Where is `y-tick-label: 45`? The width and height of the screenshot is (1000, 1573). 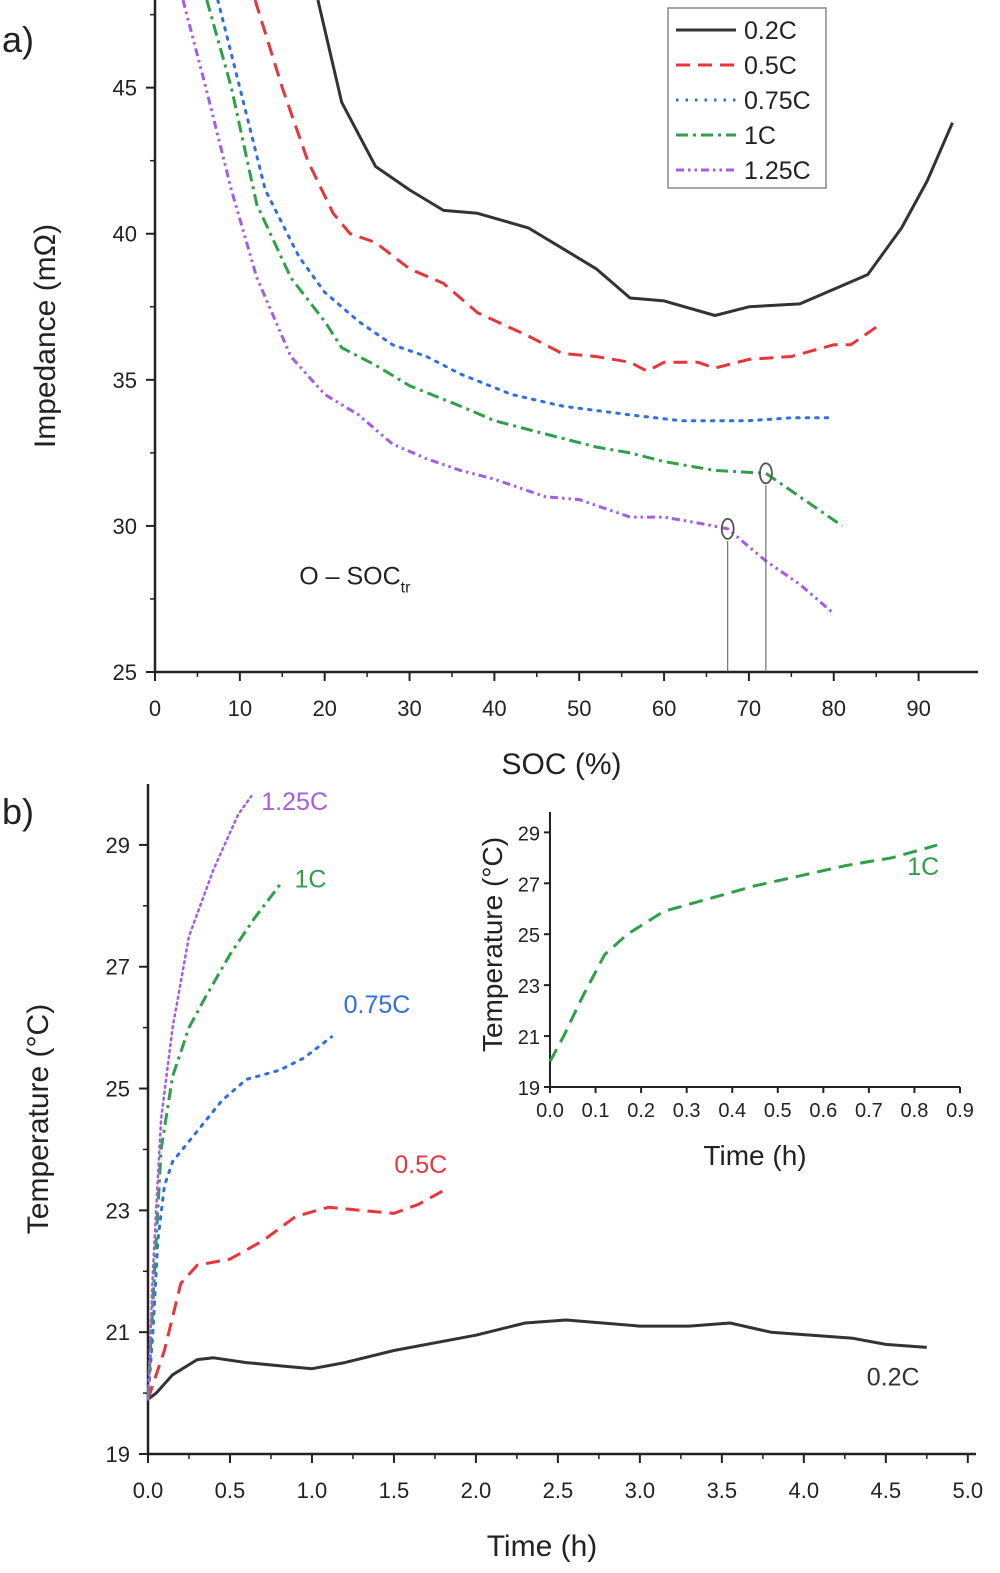
y-tick-label: 45 is located at coordinates (125, 88).